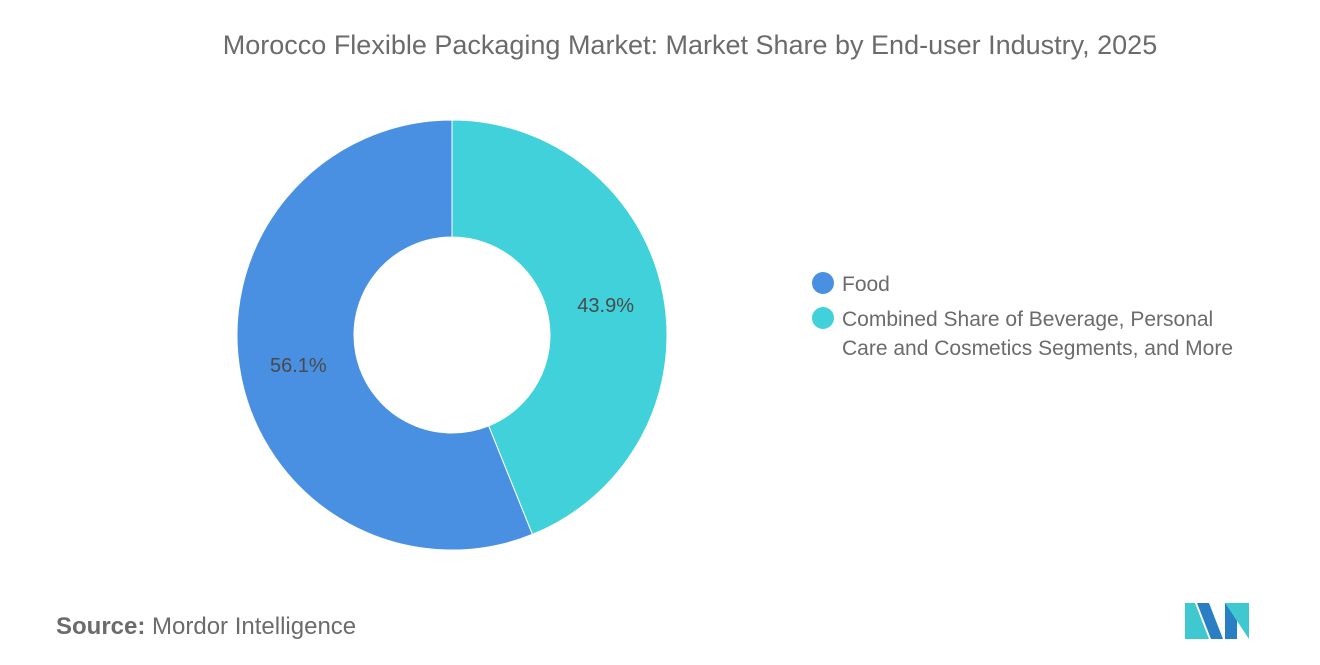 Image resolution: width=1320 pixels, height=665 pixels. Describe the element at coordinates (254, 626) in the screenshot. I see `source-value: Mordor Intelligence` at that location.